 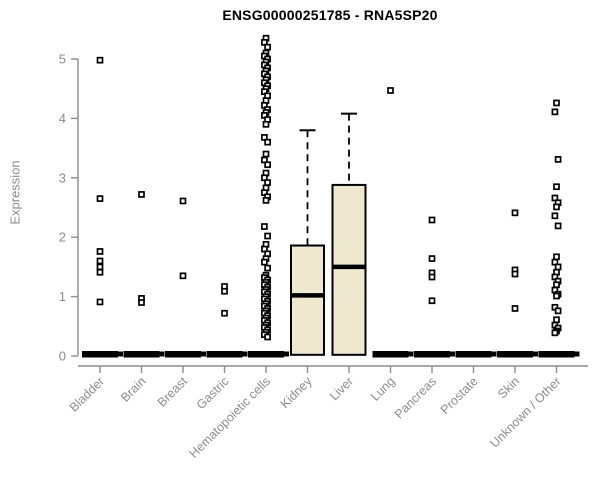 What do you see at coordinates (62, 118) in the screenshot?
I see `y-tick-label: 4` at bounding box center [62, 118].